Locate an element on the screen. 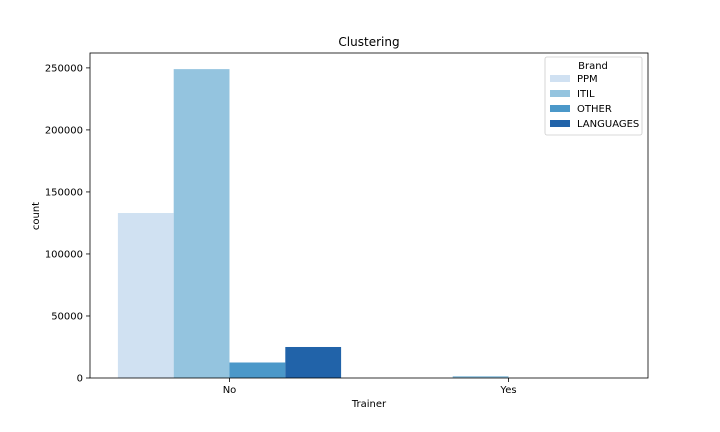  x-axis-title: Trainer is located at coordinates (369, 404).